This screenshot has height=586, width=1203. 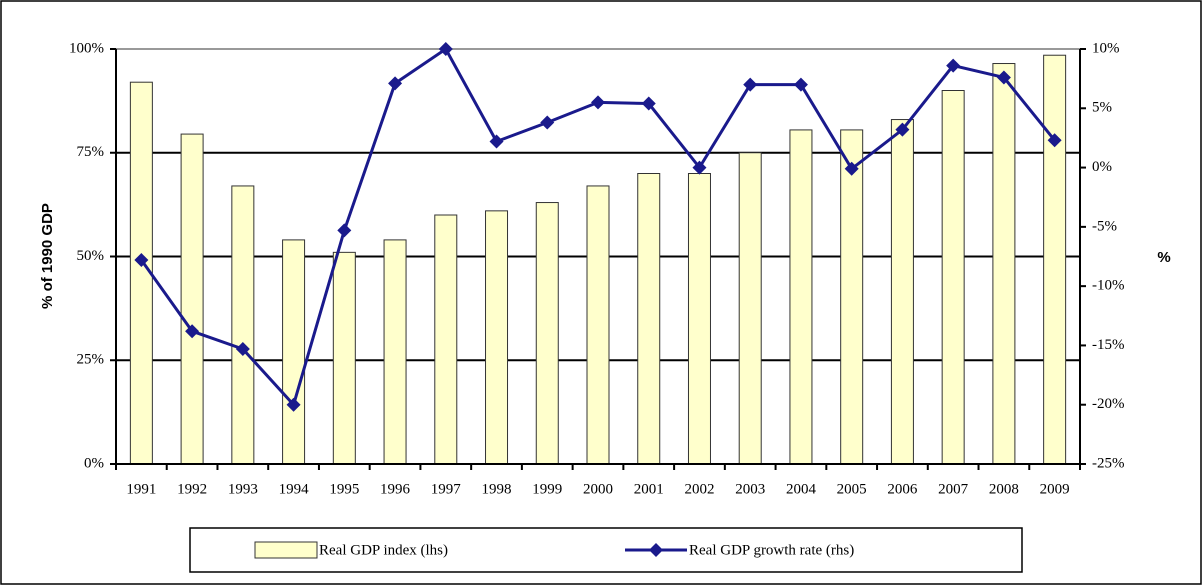 I want to click on y2-tick-label: -15%, so click(x=1108, y=345).